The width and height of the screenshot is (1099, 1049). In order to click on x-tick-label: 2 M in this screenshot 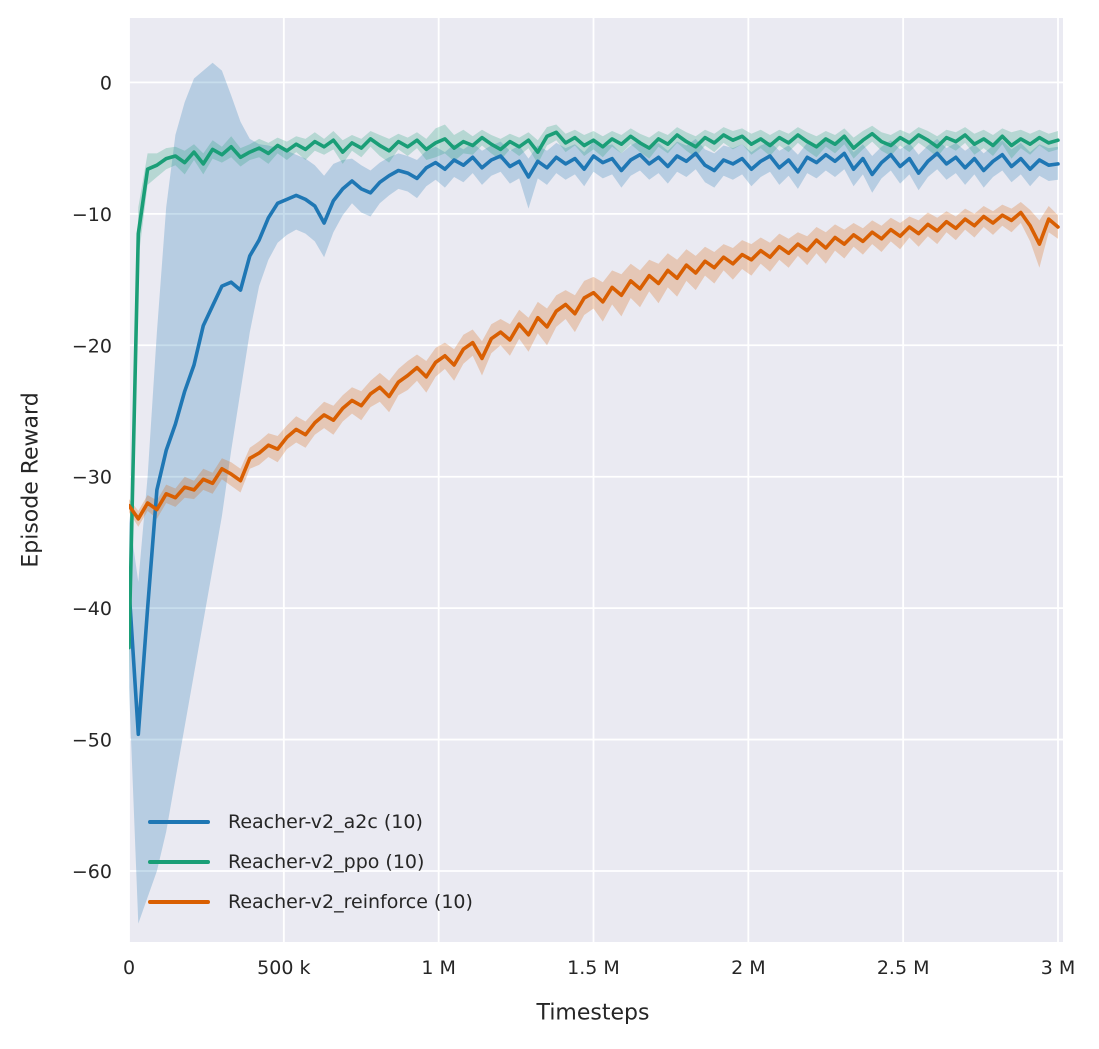, I will do `click(748, 968)`.